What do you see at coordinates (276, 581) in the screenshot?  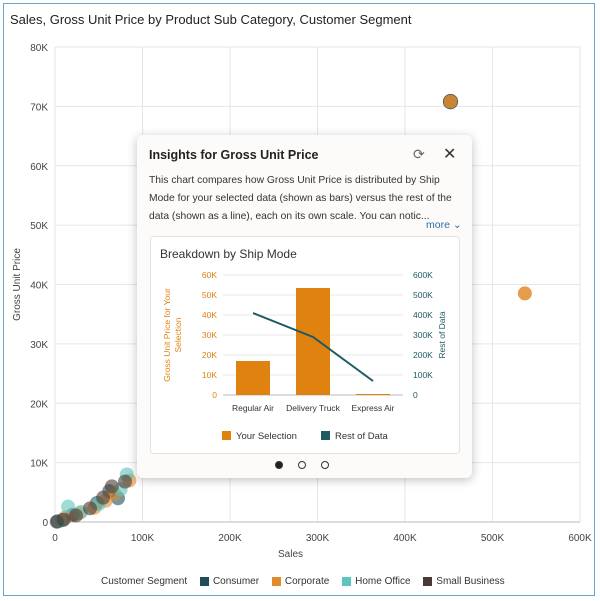 I see `legend-swatch-corporate` at bounding box center [276, 581].